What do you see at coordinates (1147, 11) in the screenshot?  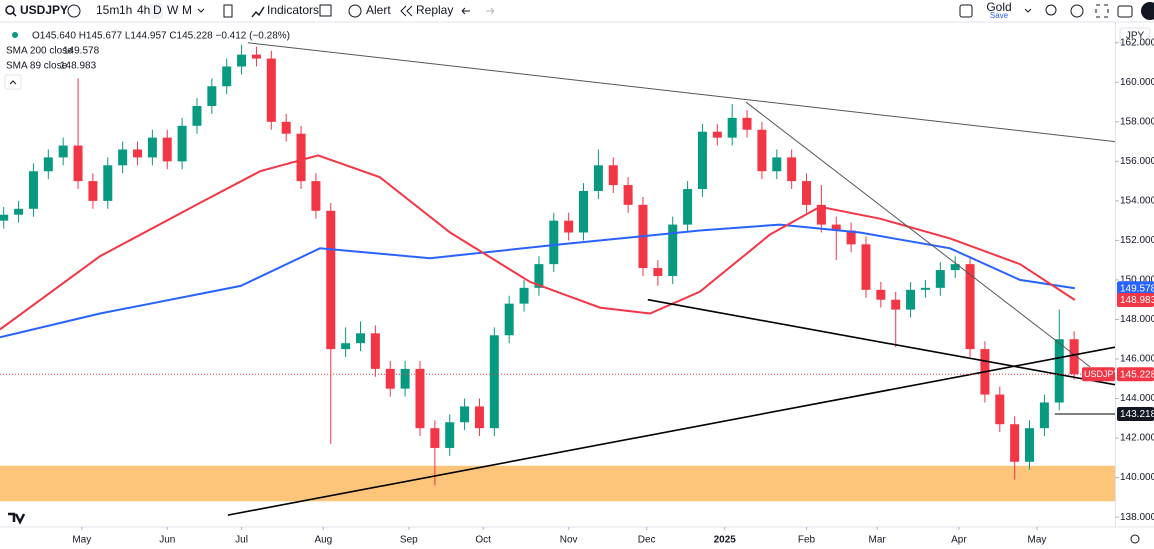 I see `profile` at bounding box center [1147, 11].